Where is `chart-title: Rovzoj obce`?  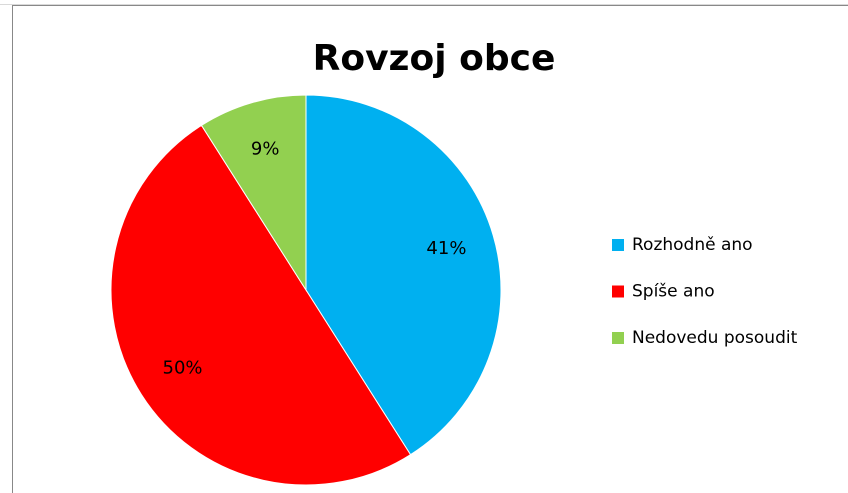
chart-title: Rovzoj obce is located at coordinates (434, 58).